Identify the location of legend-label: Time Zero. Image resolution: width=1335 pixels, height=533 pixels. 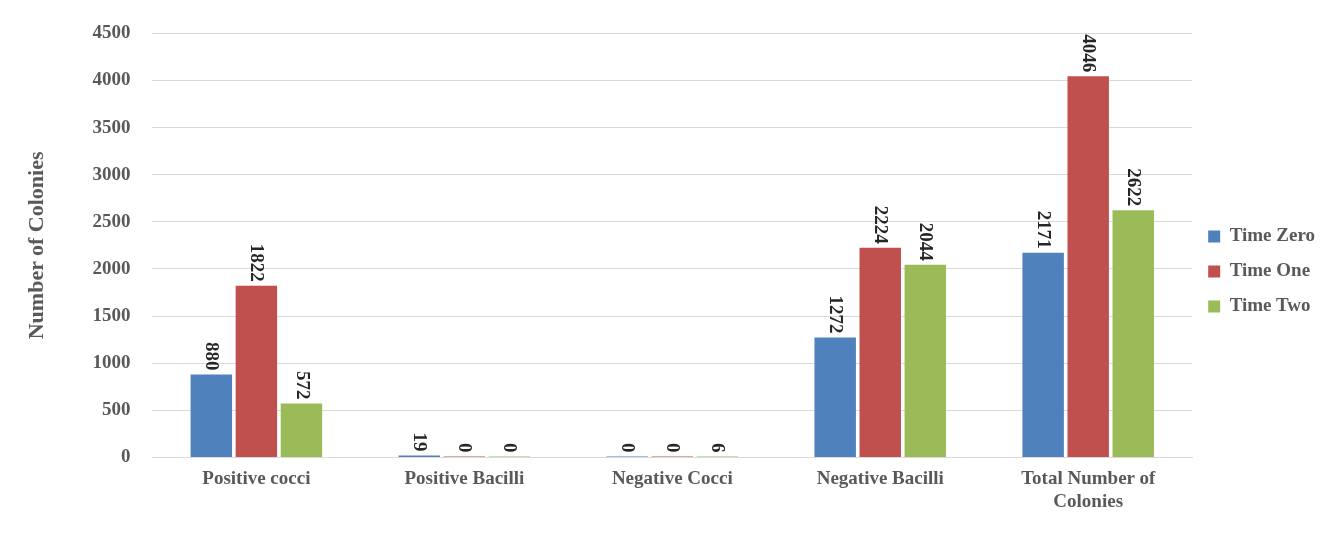
(1272, 235).